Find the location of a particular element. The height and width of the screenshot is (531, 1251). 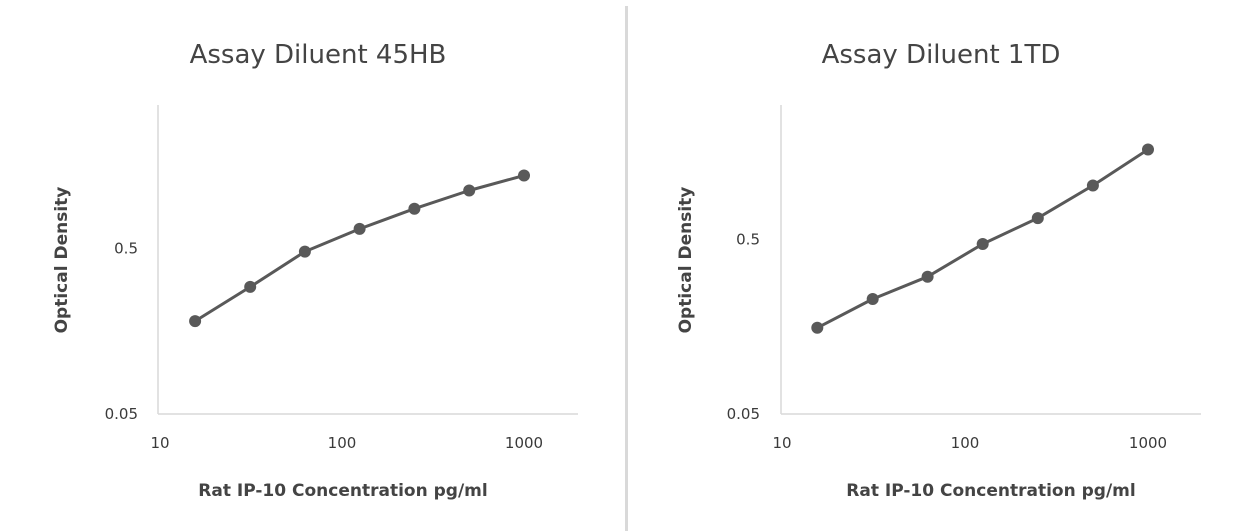

chart-title: Assay Diluent 45HB is located at coordinates (318, 55).